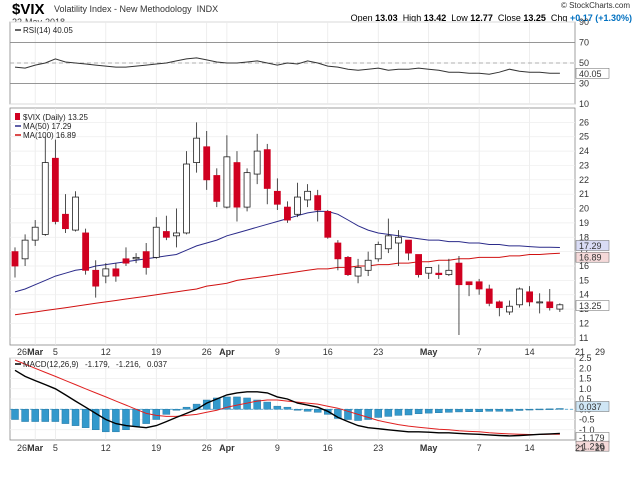  Describe the element at coordinates (156, 352) in the screenshot. I see `x-tick-label: 19` at that location.